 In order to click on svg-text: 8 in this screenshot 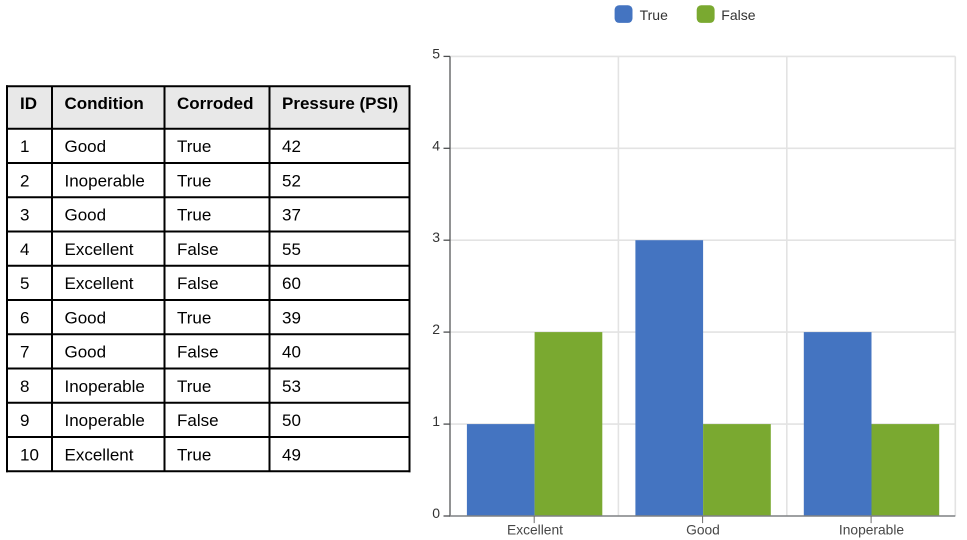, I will do `click(24, 386)`.